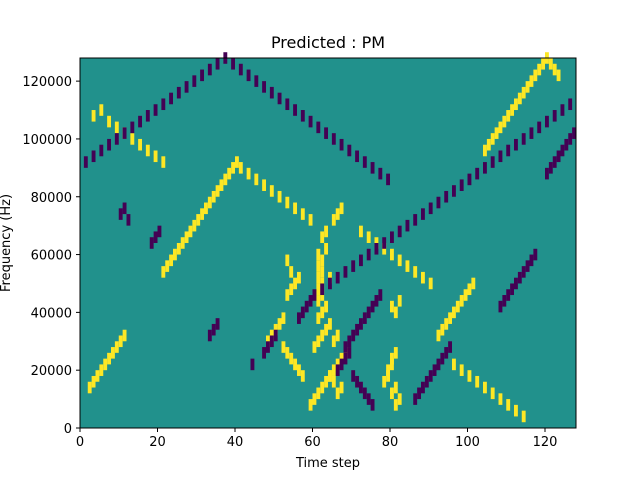 The height and width of the screenshot is (480, 640). What do you see at coordinates (157, 442) in the screenshot?
I see `x-tick-label: 20` at bounding box center [157, 442].